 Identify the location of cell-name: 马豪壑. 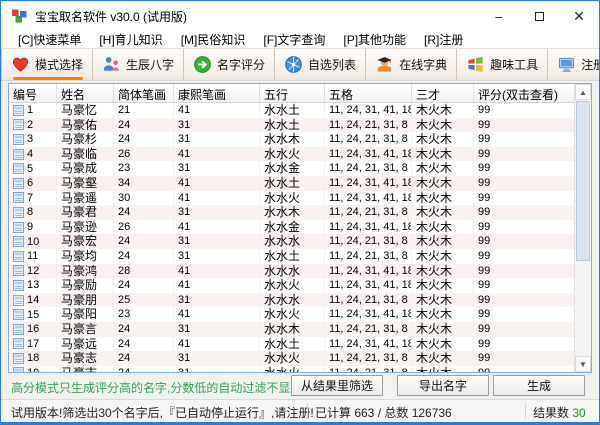
(85, 183).